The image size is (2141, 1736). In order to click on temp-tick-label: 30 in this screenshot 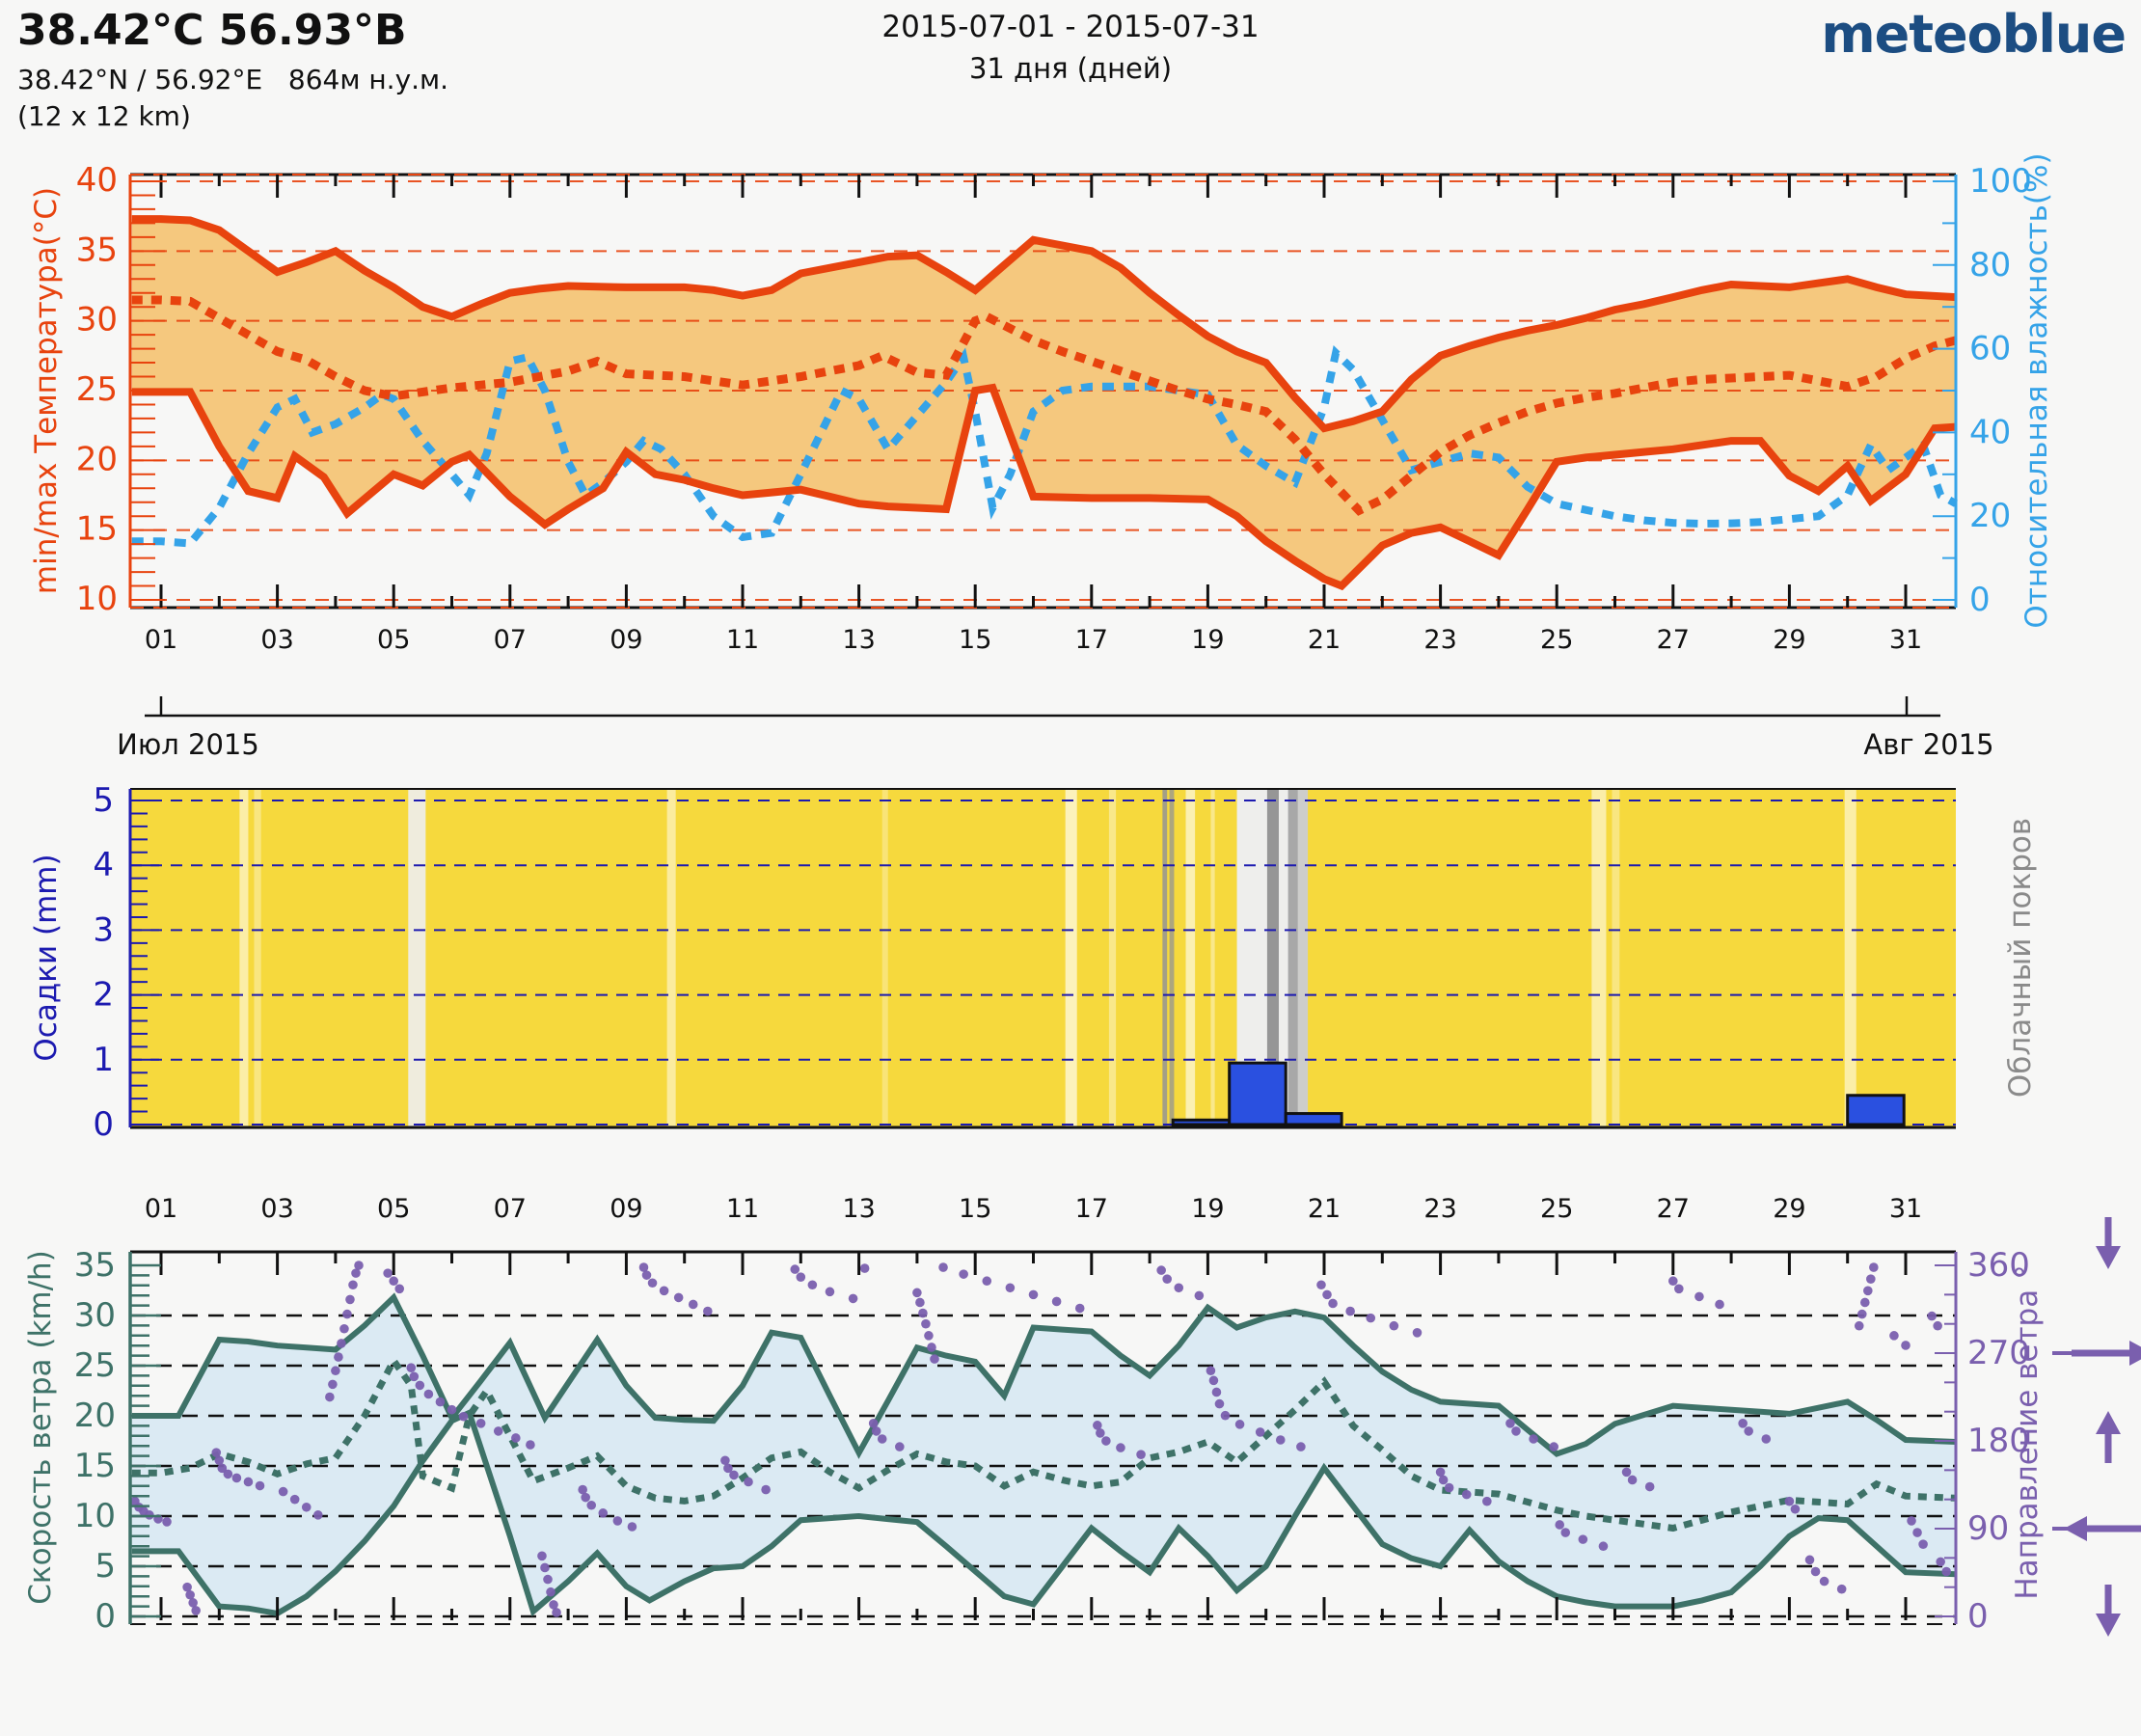, I will do `click(97, 320)`.